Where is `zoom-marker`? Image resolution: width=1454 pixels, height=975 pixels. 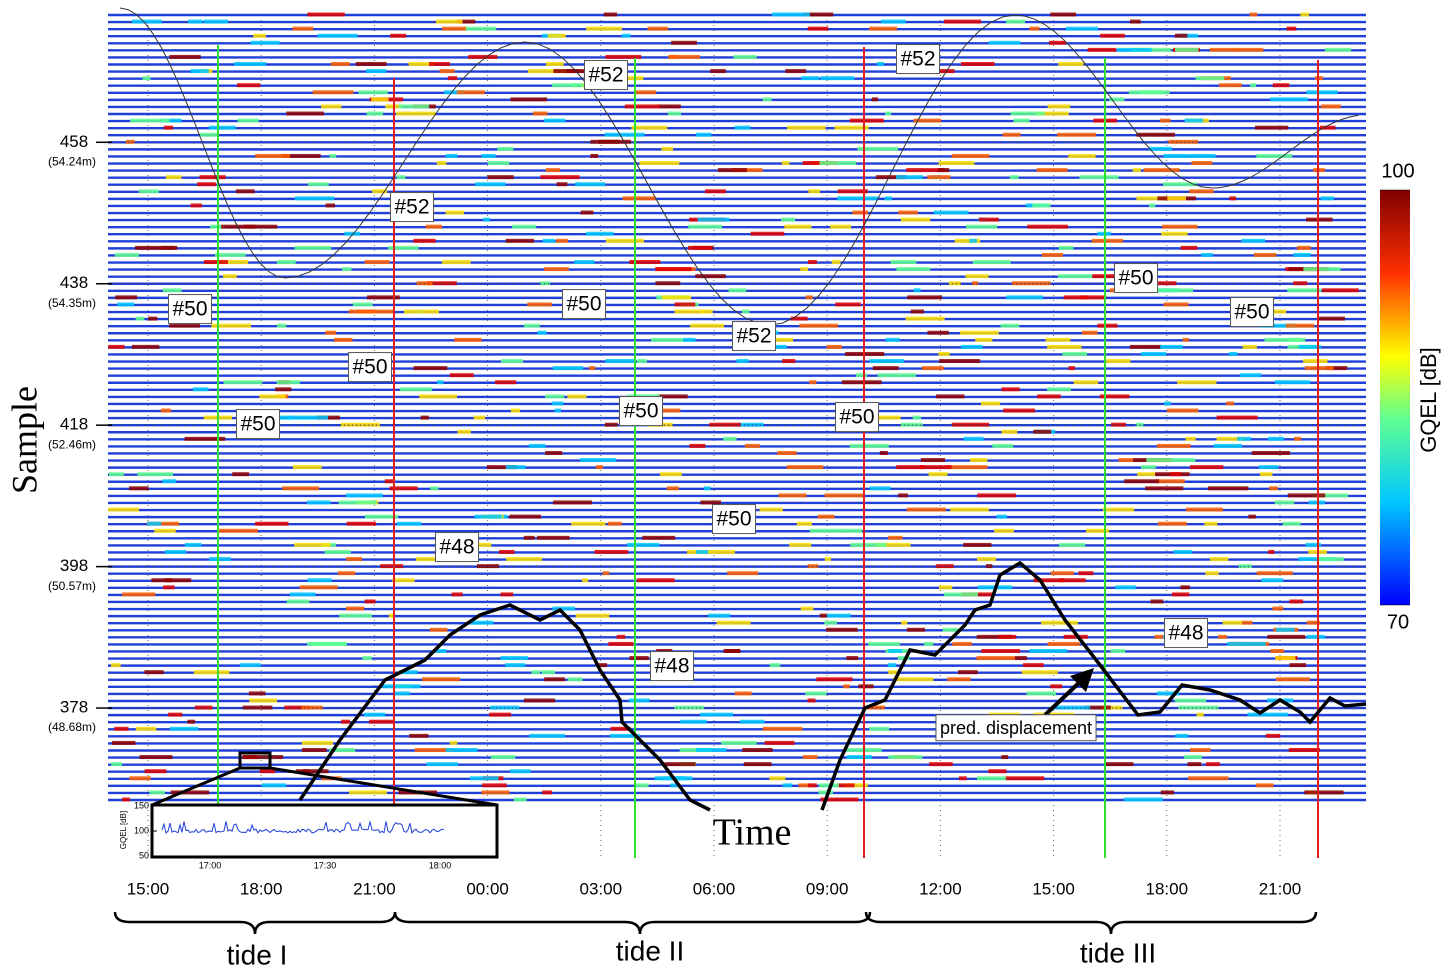
zoom-marker is located at coordinates (255, 760).